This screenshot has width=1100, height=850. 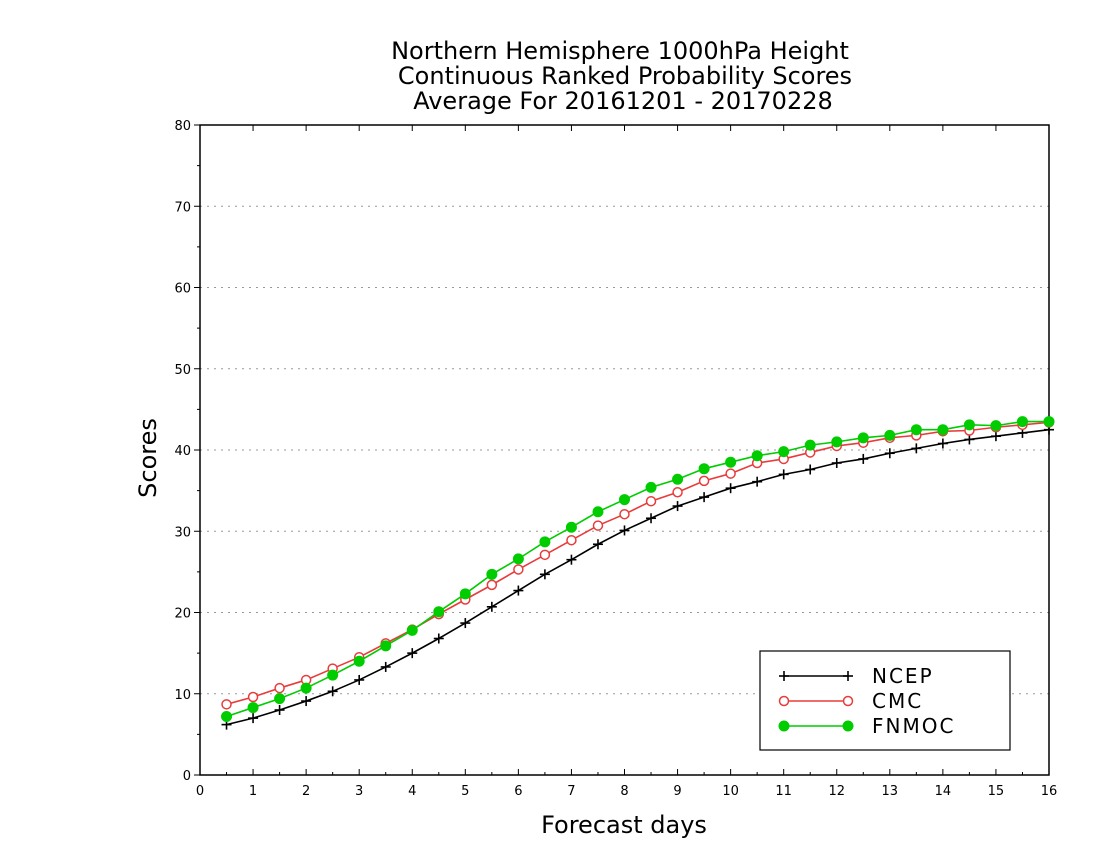 What do you see at coordinates (866, 726) in the screenshot?
I see `legend-item-fnmoc: FNMOC` at bounding box center [866, 726].